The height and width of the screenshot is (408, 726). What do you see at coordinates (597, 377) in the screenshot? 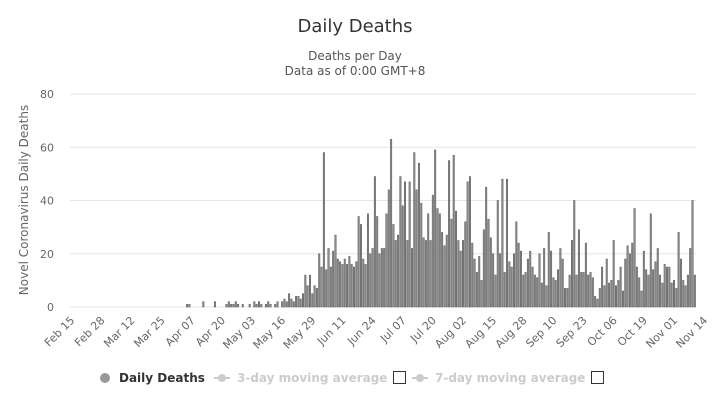
I see `7day-average-checkbox` at bounding box center [597, 377].